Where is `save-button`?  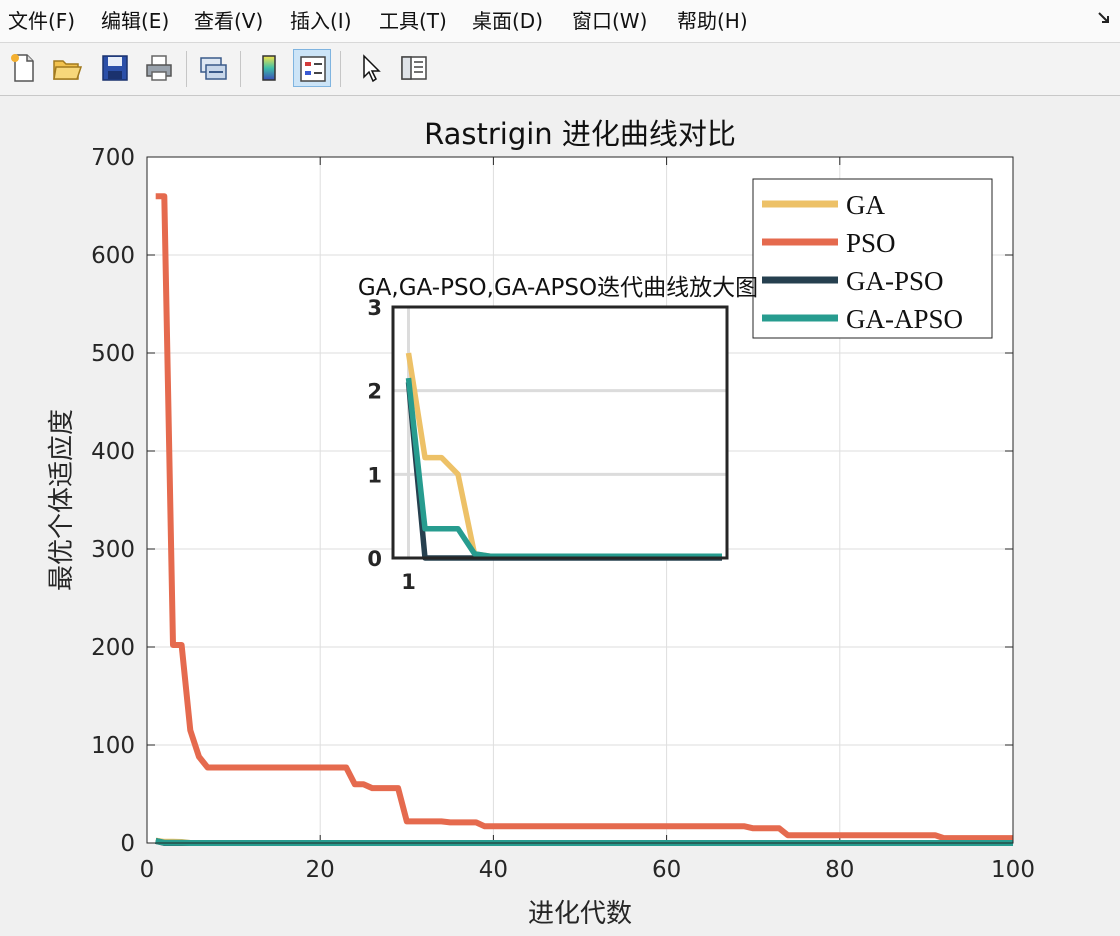 save-button is located at coordinates (115, 68).